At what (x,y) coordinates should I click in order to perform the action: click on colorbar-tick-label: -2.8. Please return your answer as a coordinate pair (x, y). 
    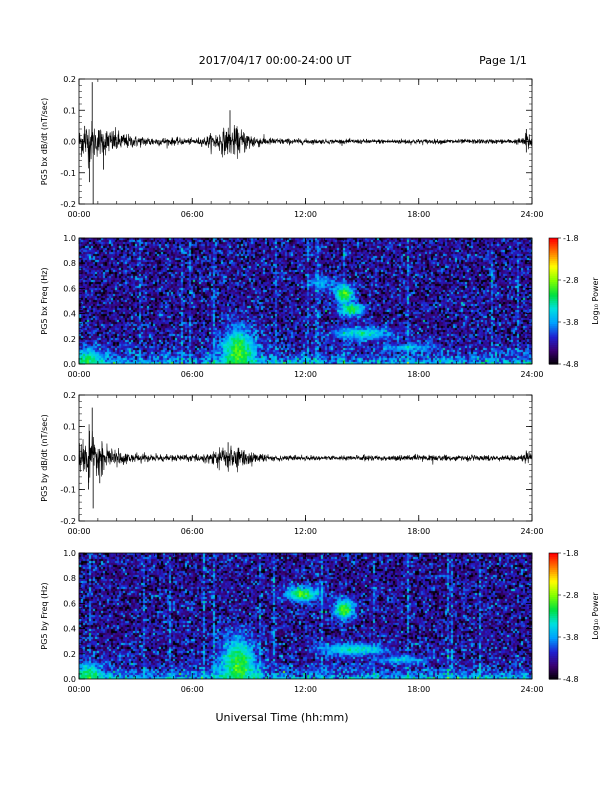
    Looking at the image, I should click on (571, 280).